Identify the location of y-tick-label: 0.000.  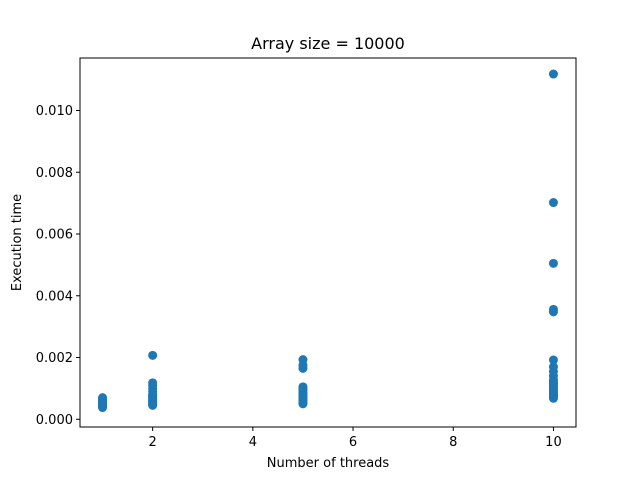
(54, 420).